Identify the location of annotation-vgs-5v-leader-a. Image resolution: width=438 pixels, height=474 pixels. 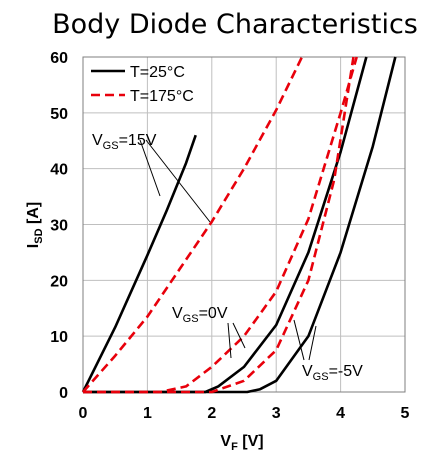
(299, 340).